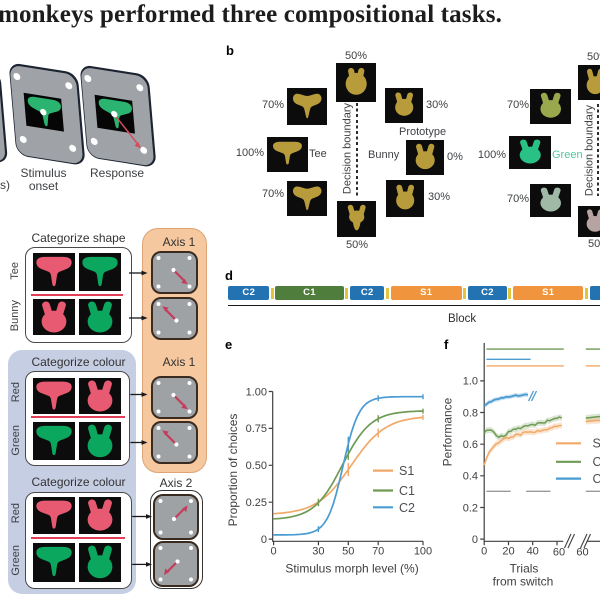 The image size is (600, 600). What do you see at coordinates (508, 552) in the screenshot?
I see `svg-text: 20` at bounding box center [508, 552].